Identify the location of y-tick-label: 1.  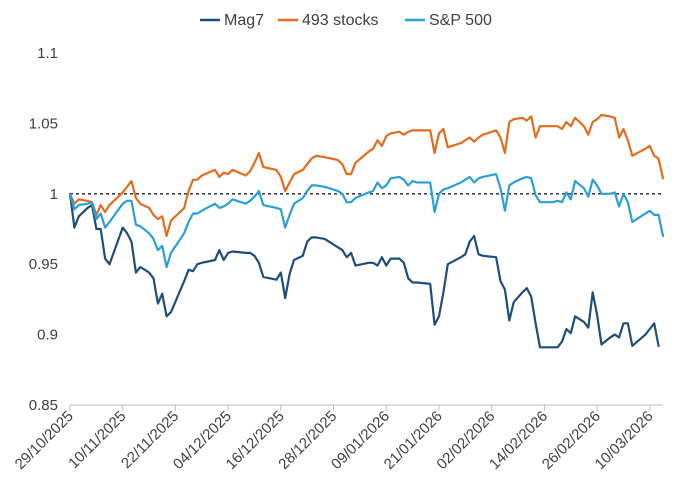
(54, 194).